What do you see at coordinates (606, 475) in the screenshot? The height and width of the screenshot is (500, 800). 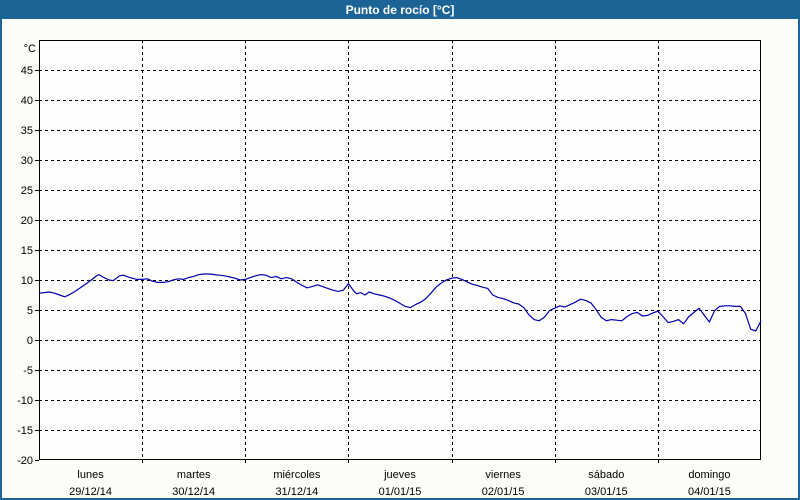 I see `x-day-label: sábado` at bounding box center [606, 475].